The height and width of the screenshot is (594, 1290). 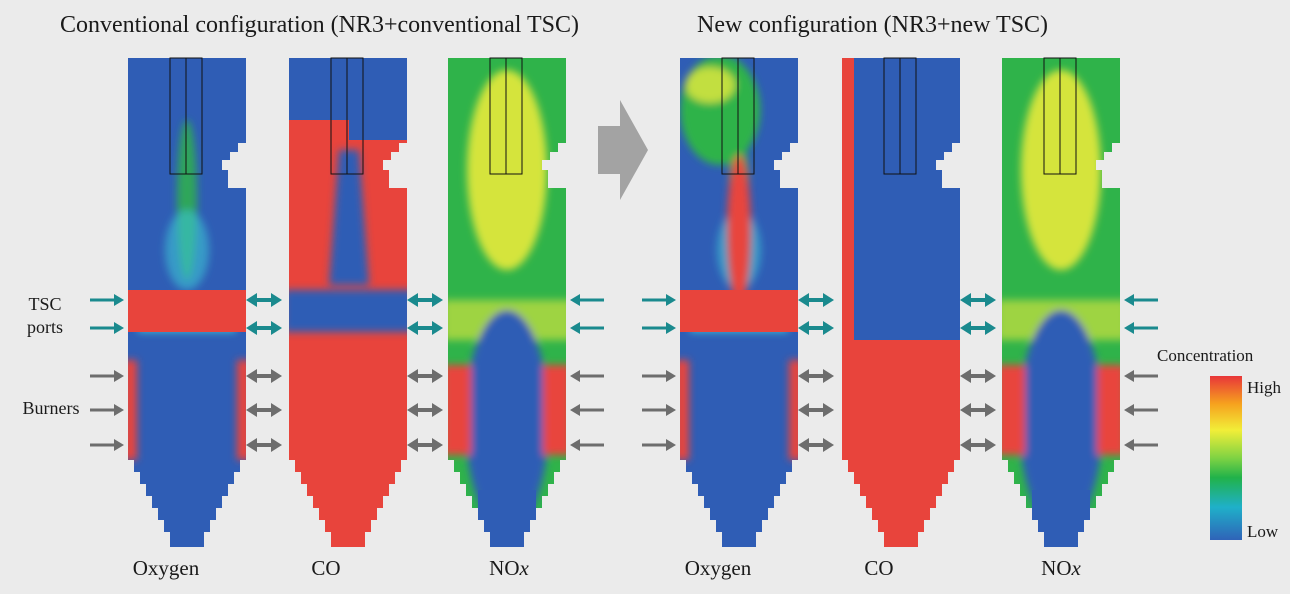 What do you see at coordinates (623, 150) in the screenshot?
I see `transition-arrow` at bounding box center [623, 150].